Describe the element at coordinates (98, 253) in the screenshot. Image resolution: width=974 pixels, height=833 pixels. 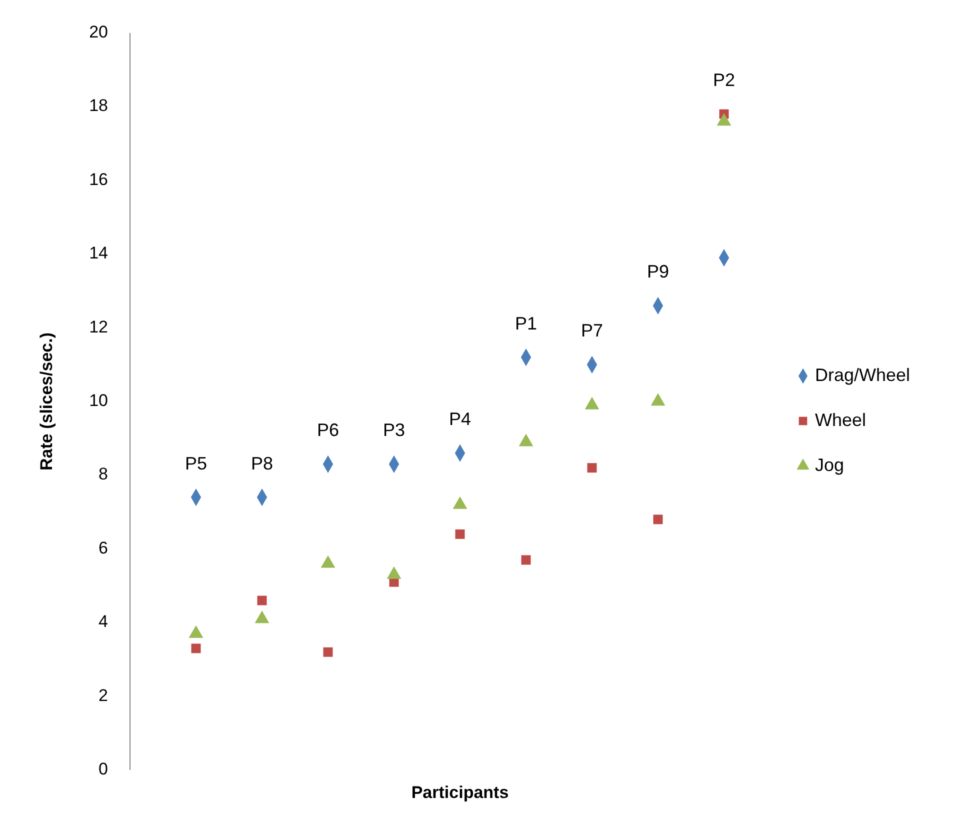
I see `y-tick-label: 14` at that location.